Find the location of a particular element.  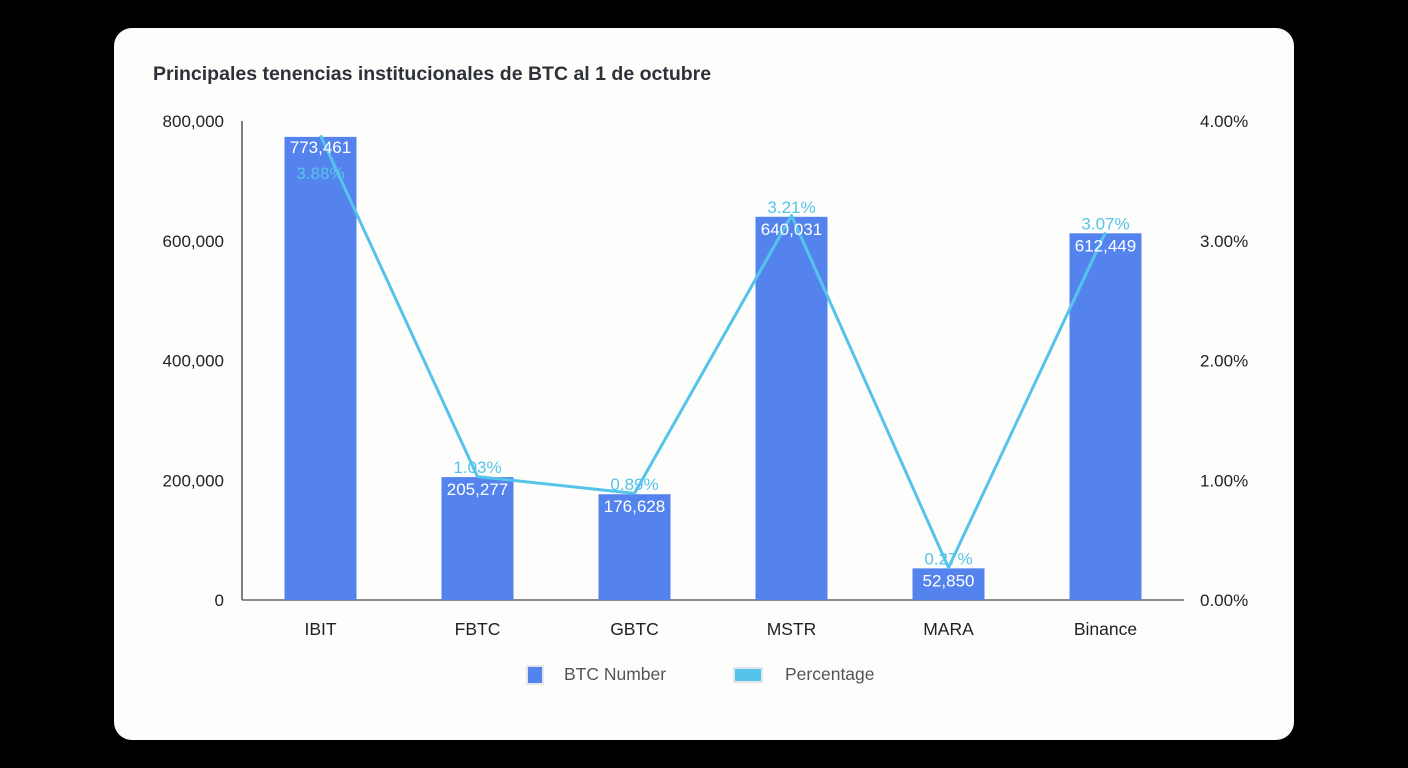

percentage-label: 3.21% is located at coordinates (791, 207).